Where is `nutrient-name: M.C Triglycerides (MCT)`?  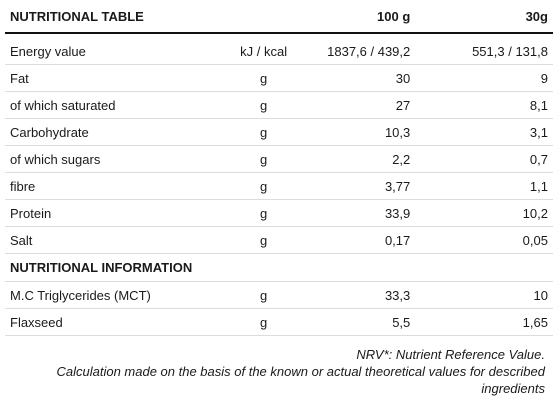 nutrient-name: M.C Triglycerides (MCT) is located at coordinates (80, 295).